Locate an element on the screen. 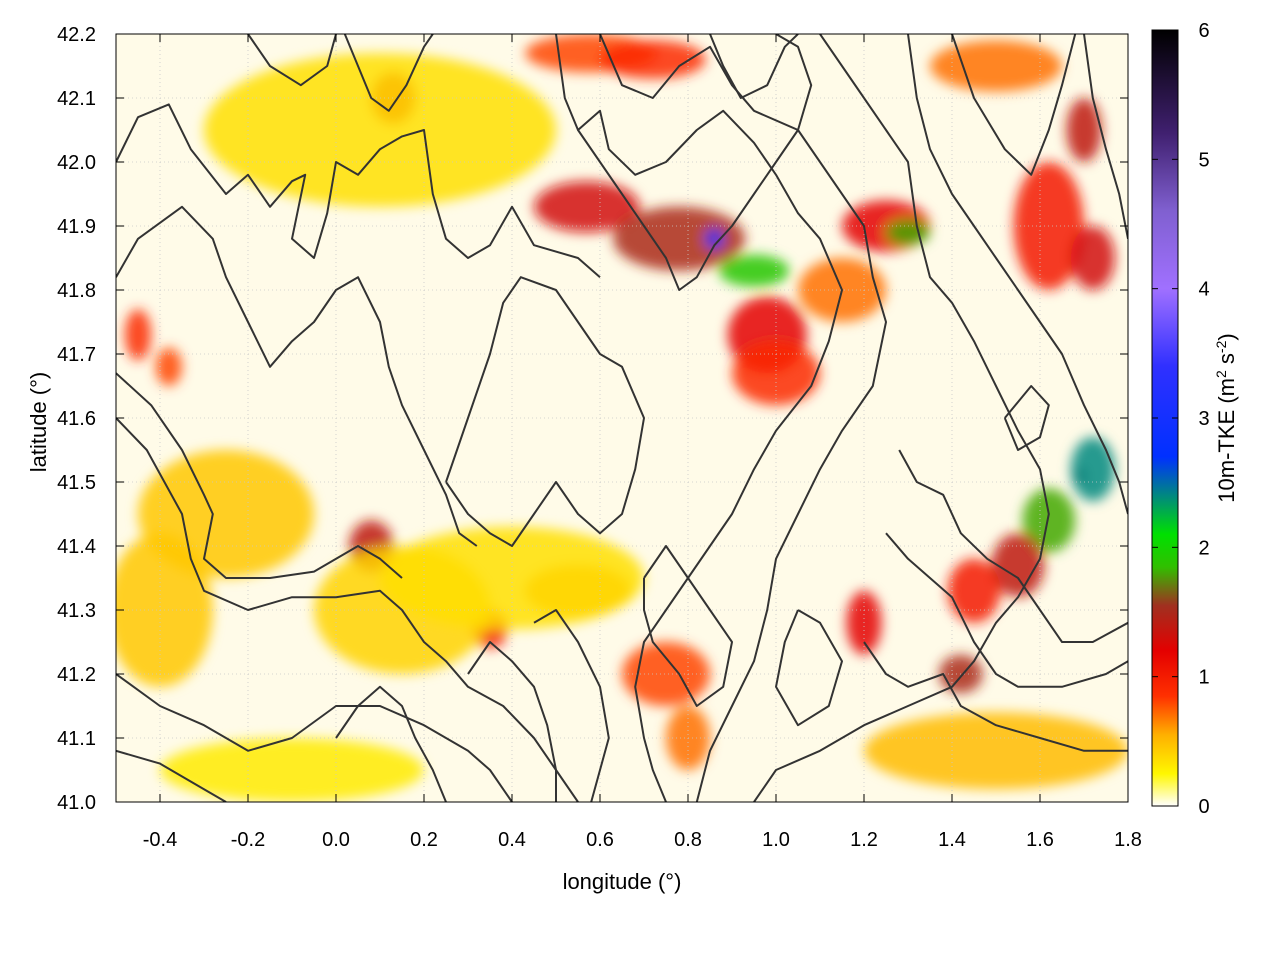 This screenshot has height=960, width=1280. x-tick-label: -0.2 is located at coordinates (248, 840).